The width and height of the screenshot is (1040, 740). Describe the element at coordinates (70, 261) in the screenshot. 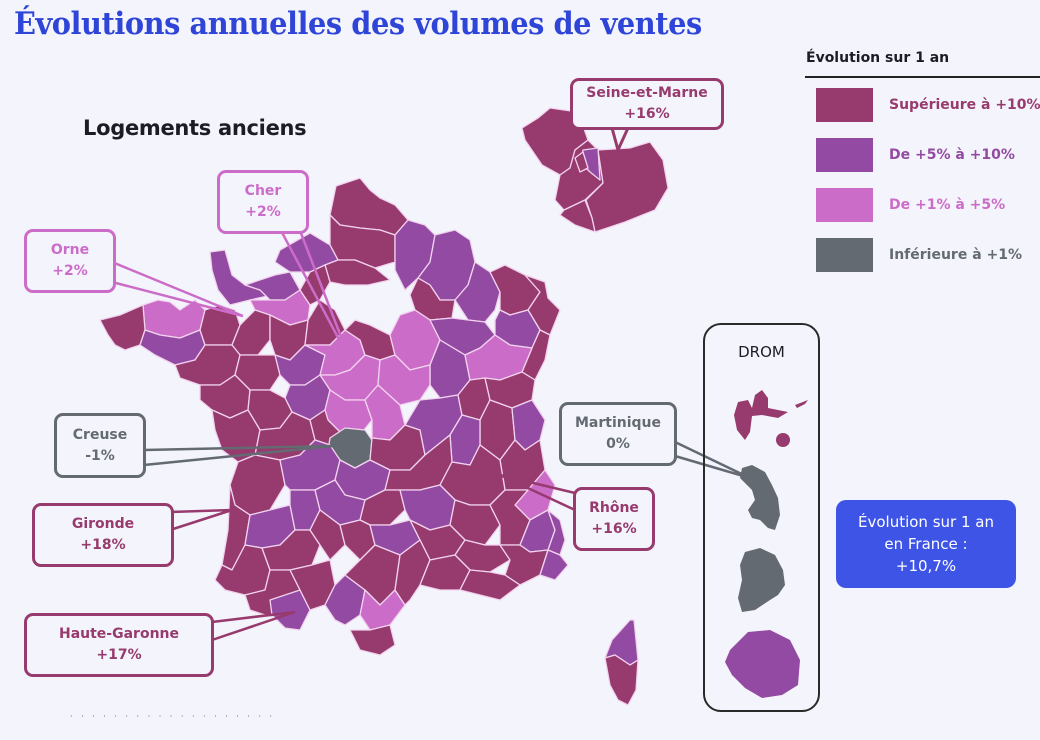

I see `callout-orne: Orne +2%` at that location.